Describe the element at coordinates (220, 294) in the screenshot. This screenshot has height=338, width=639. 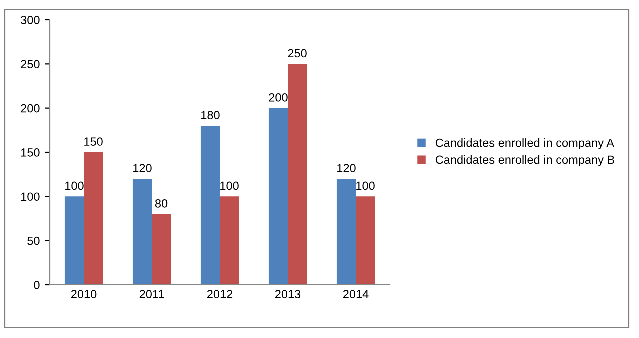
I see `x-tick-label: 2012` at that location.